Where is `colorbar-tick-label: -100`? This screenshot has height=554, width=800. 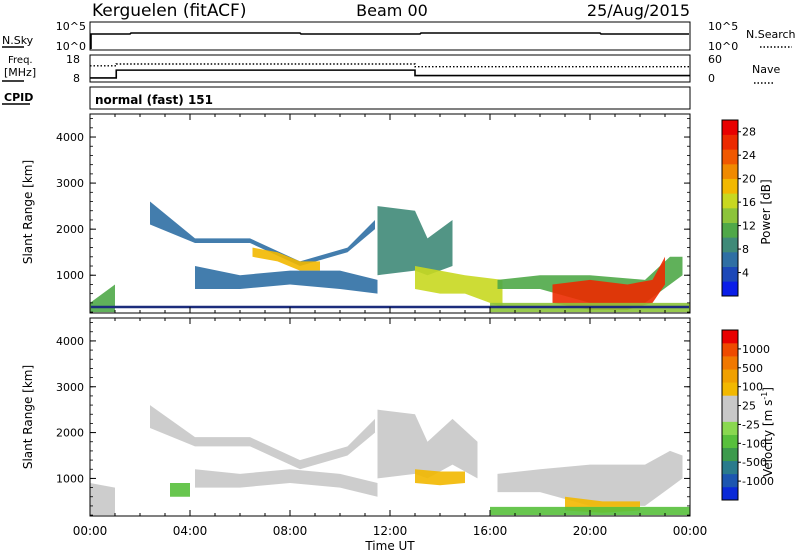 colorbar-tick-label: -100 is located at coordinates (754, 443).